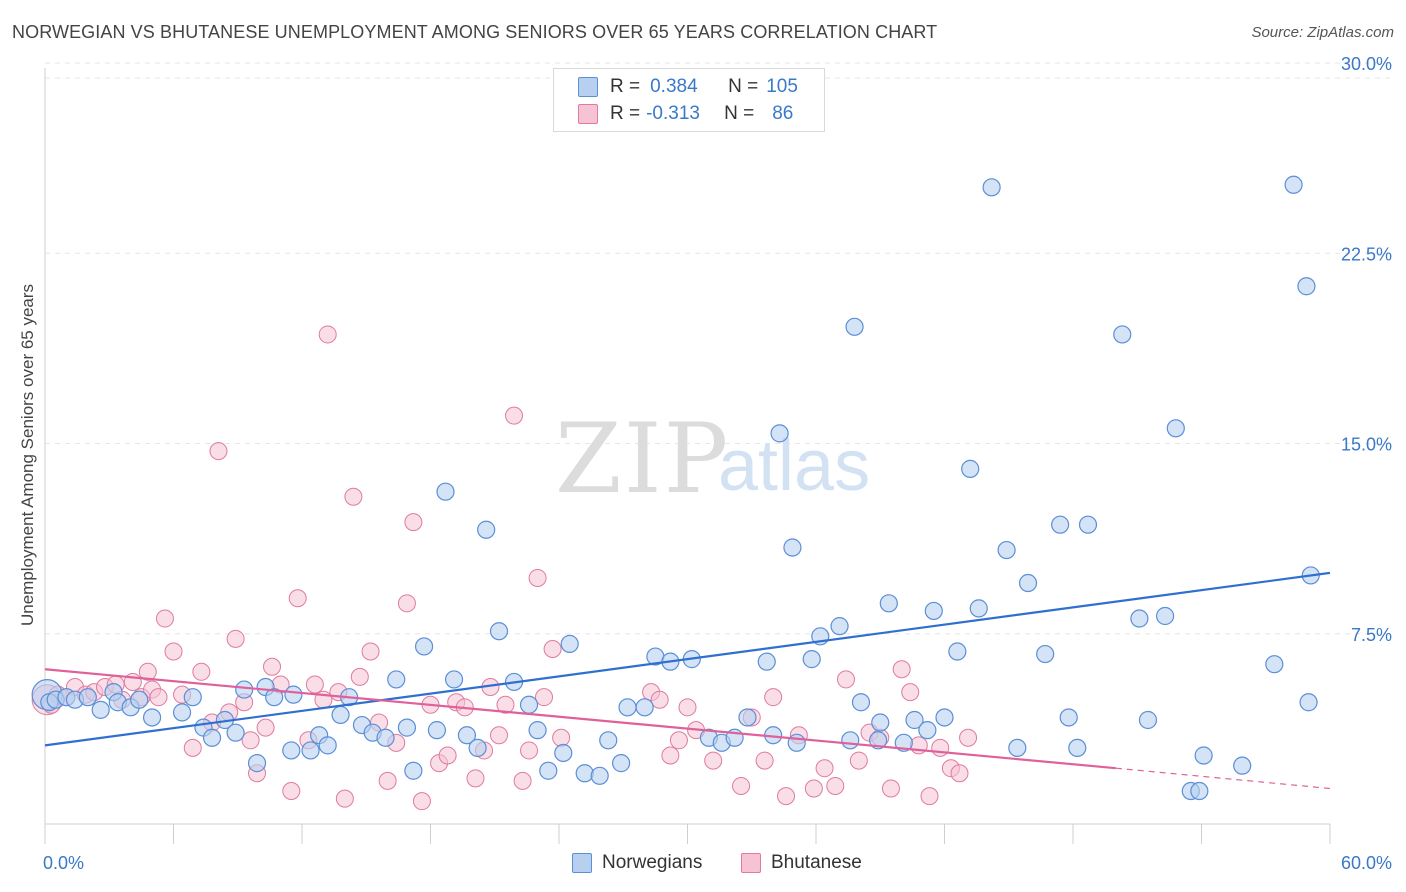  Describe the element at coordinates (1223, 778) in the screenshot. I see `bhutanese-trend-extension` at that location.